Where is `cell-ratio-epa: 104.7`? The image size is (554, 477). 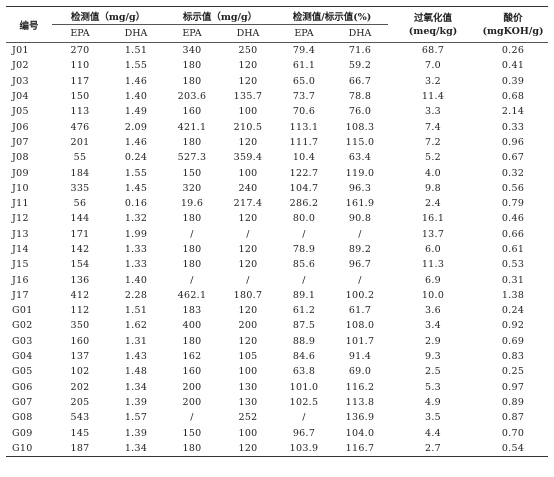 cell-ratio-epa: 104.7 is located at coordinates (304, 188).